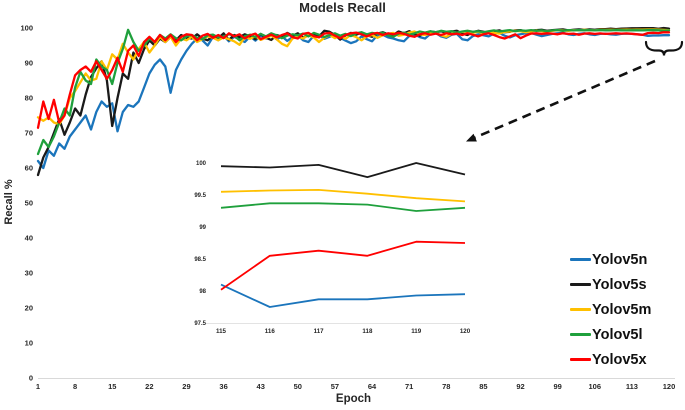 The height and width of the screenshot is (410, 685). What do you see at coordinates (619, 359) in the screenshot?
I see `legend-label-yolov5x: Yolov5x` at bounding box center [619, 359].